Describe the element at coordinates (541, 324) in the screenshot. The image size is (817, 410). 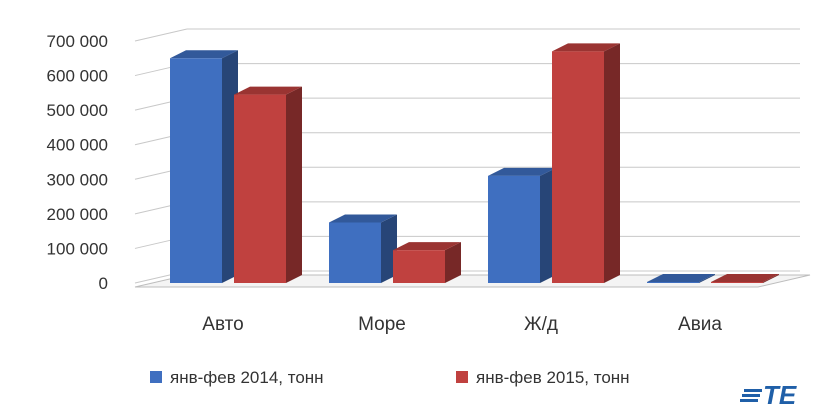
I see `x-category-label: Ж/д` at that location.